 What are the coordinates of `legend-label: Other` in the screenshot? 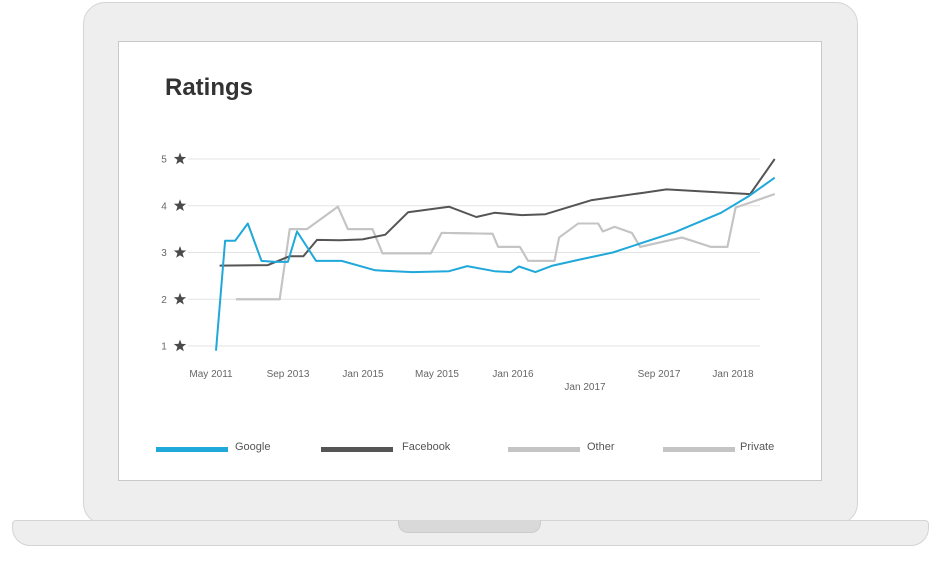 It's located at (601, 447).